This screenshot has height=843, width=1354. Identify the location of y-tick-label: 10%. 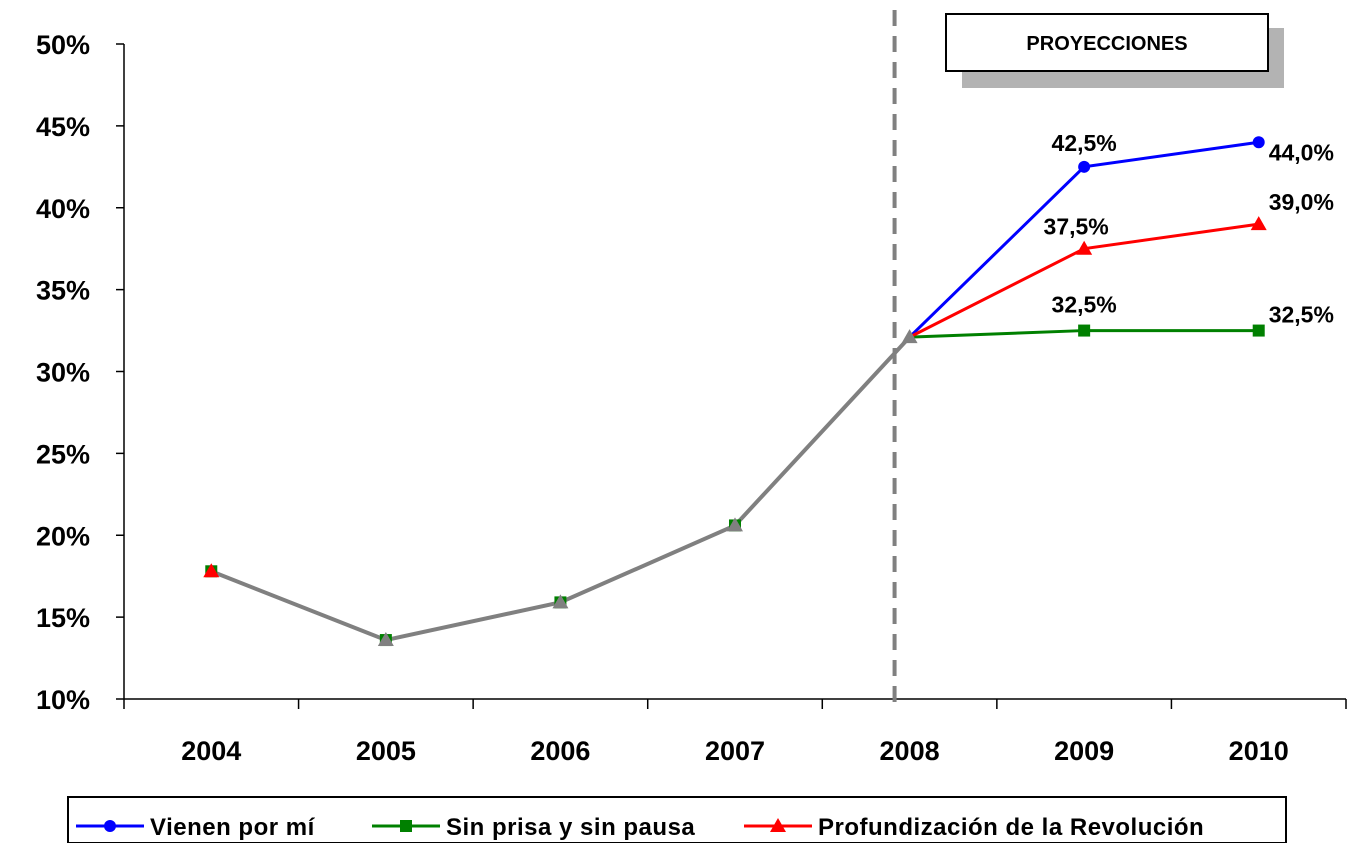
(63, 700).